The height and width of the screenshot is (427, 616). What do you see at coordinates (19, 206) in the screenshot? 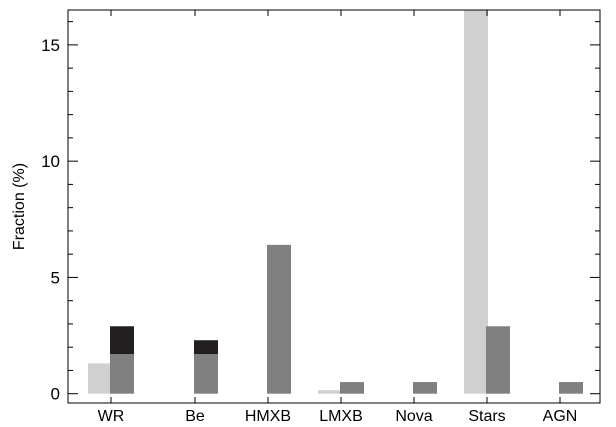
I see `y-axis-label: Fraction (%)` at bounding box center [19, 206].